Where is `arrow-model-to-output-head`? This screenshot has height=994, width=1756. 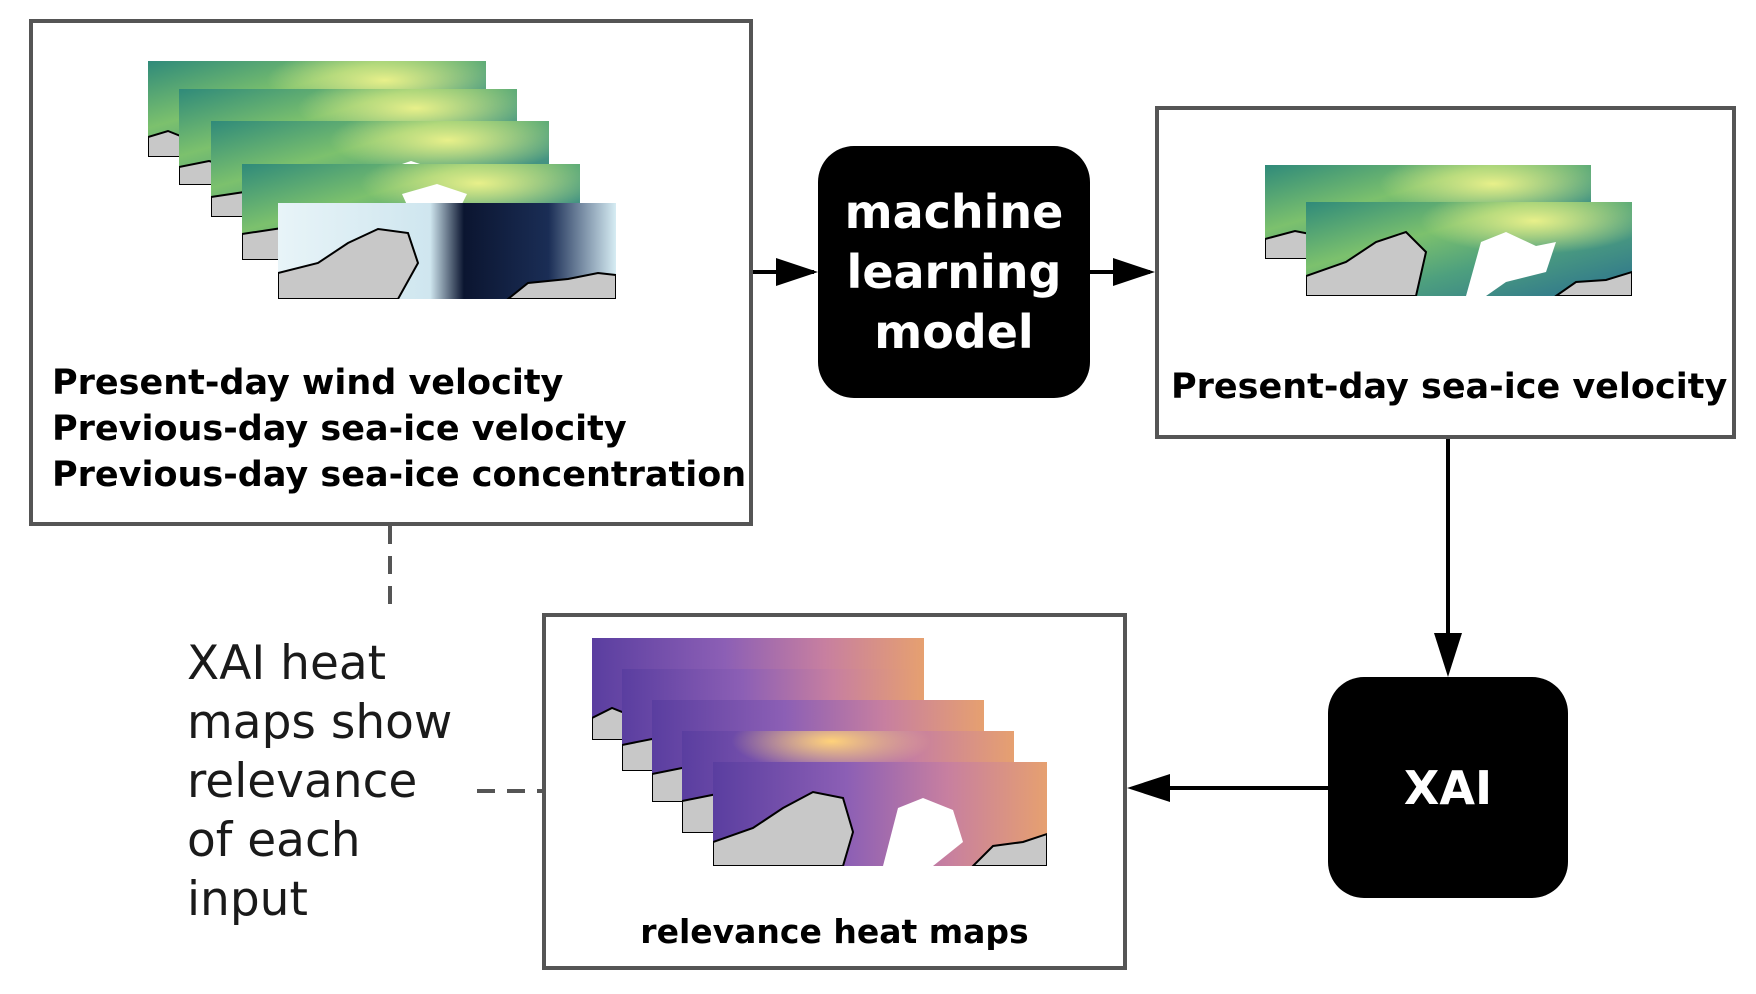 arrow-model-to-output-head is located at coordinates (1134, 272).